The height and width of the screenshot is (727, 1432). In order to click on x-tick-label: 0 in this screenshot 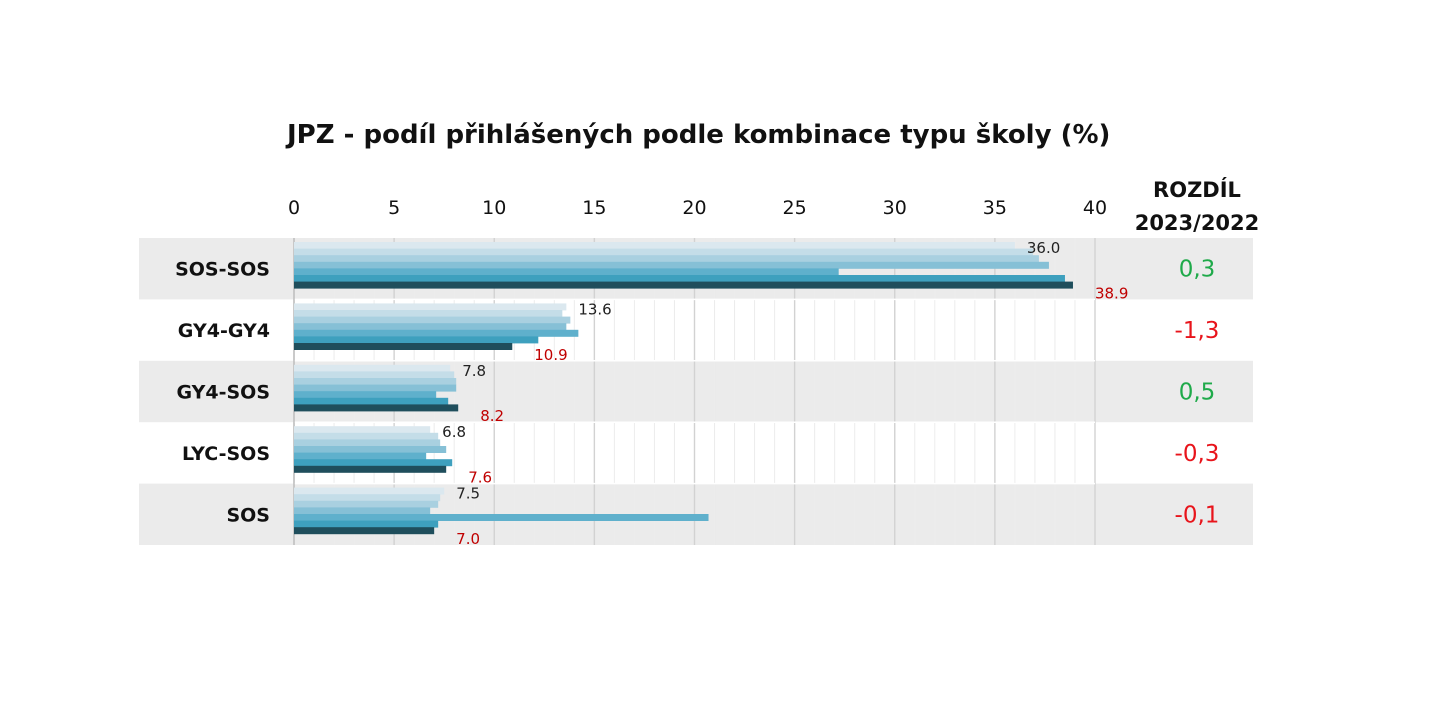, I will do `click(294, 208)`.